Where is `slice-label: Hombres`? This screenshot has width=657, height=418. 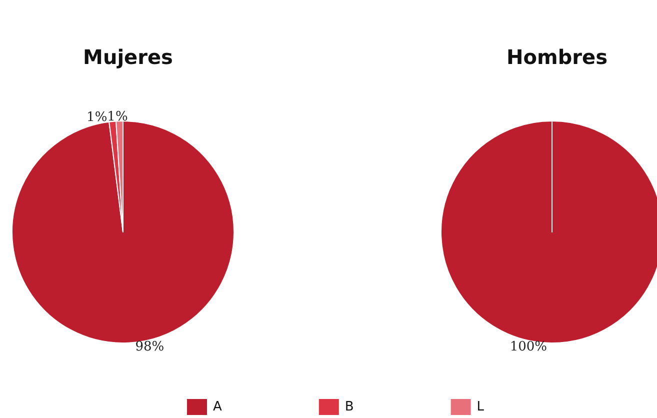 slice-label: Hombres is located at coordinates (557, 57).